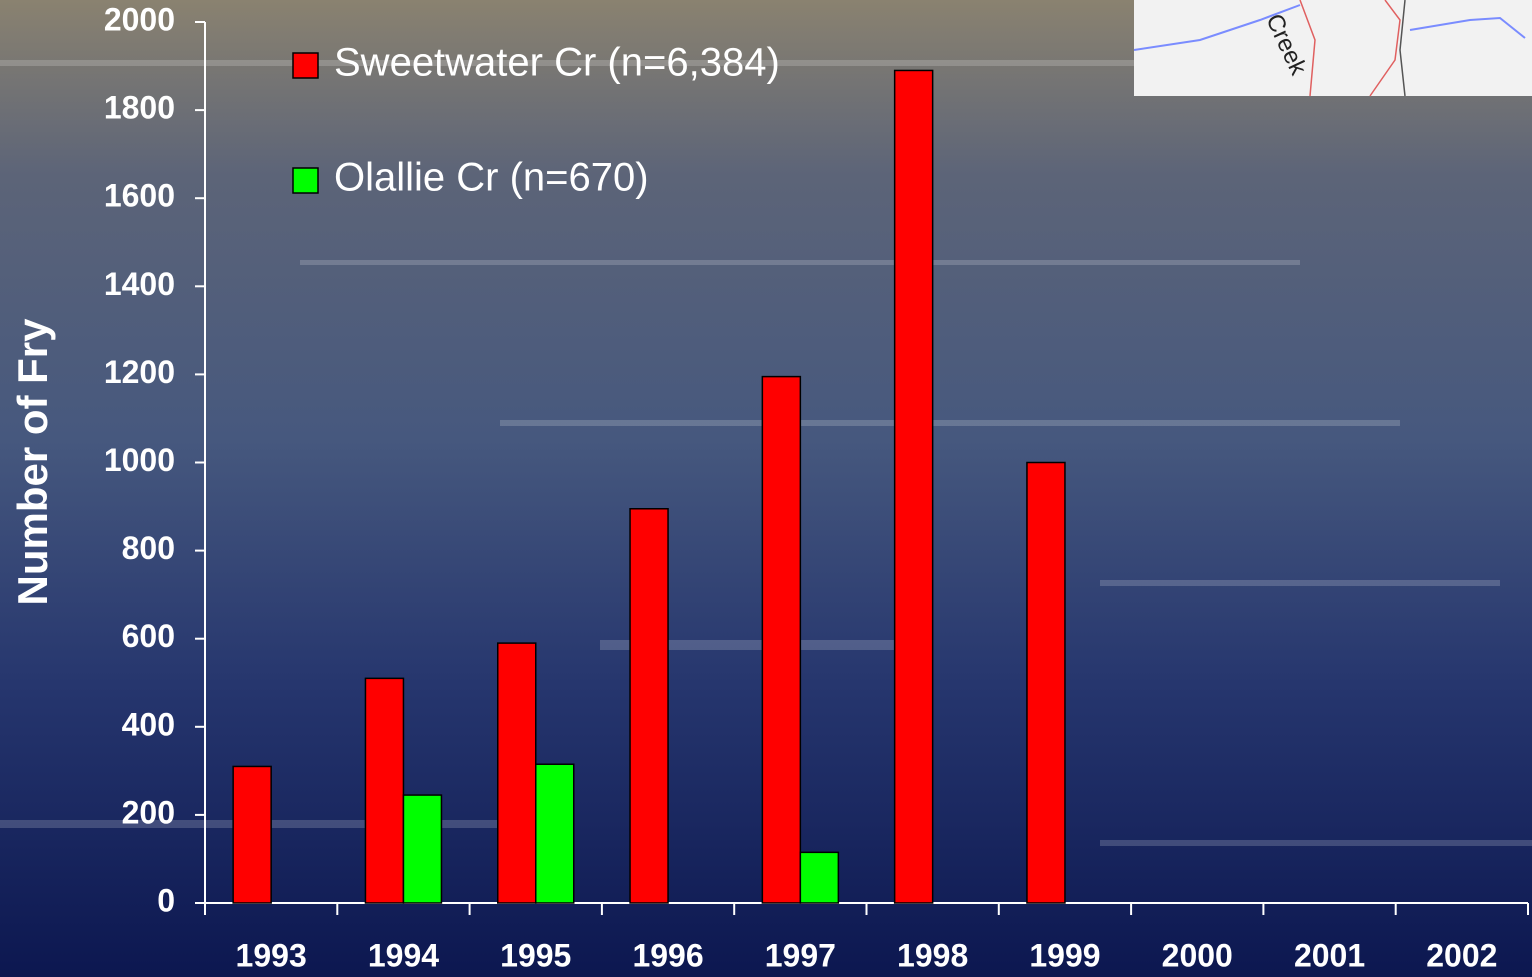  I want to click on y-tick-label: 2000, so click(139, 19).